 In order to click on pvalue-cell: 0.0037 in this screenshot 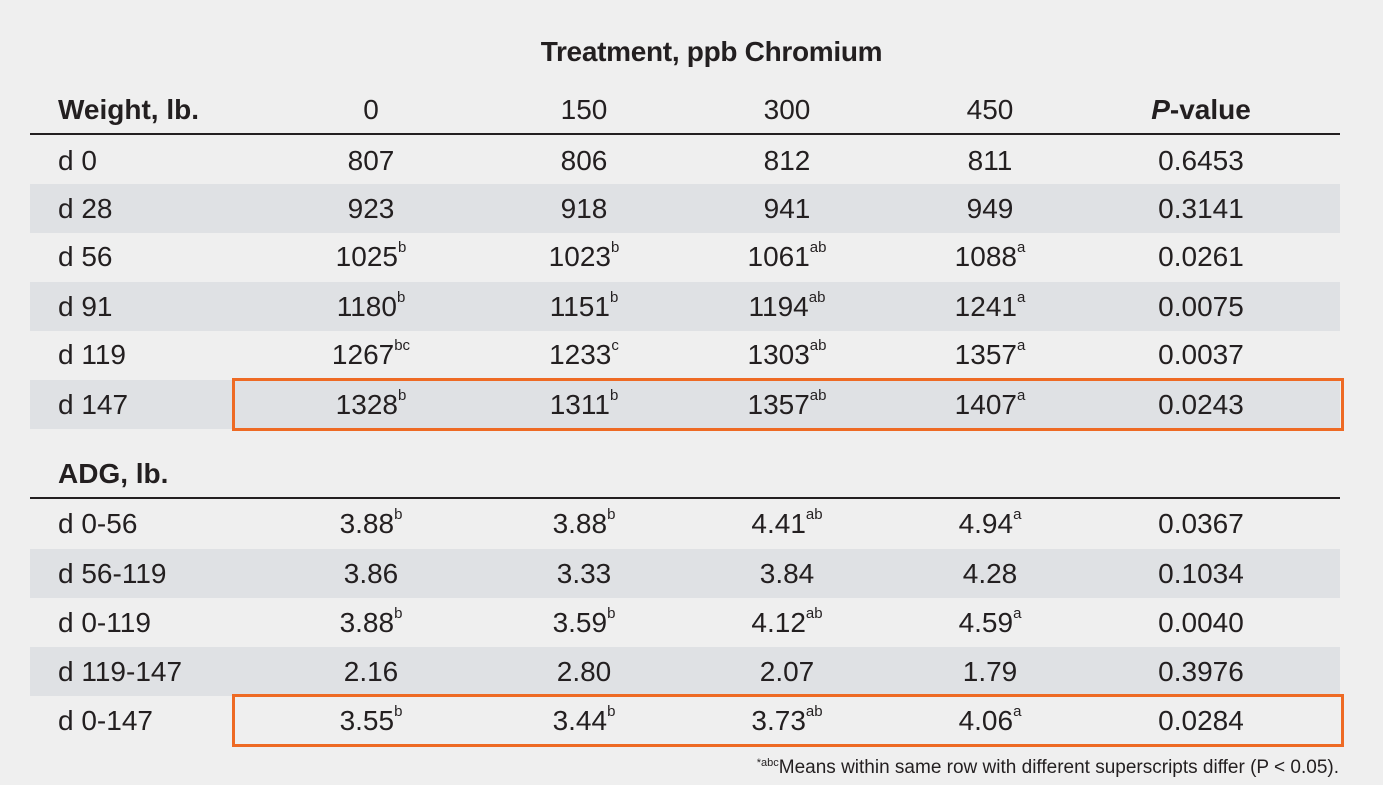, I will do `click(1201, 354)`.